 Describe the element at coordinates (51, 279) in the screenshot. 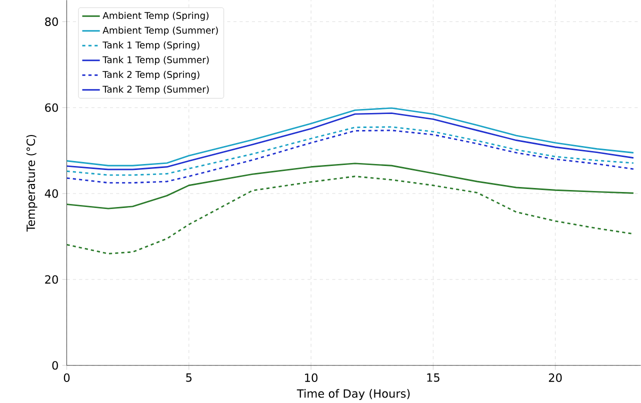

I see `y-tick-label: 20` at that location.